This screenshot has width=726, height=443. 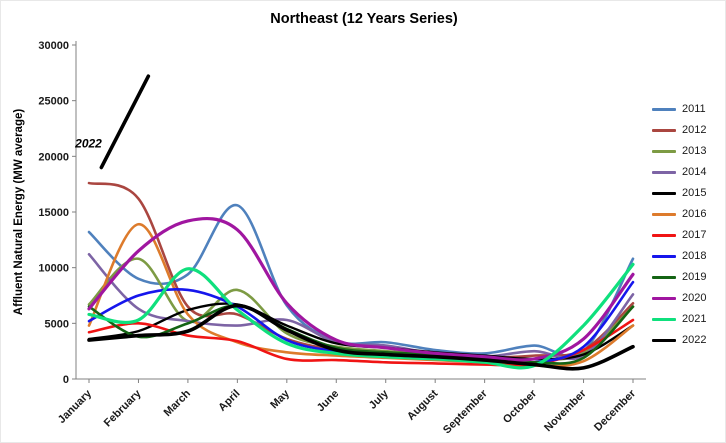 I want to click on legend-swatch-2019, so click(x=664, y=277).